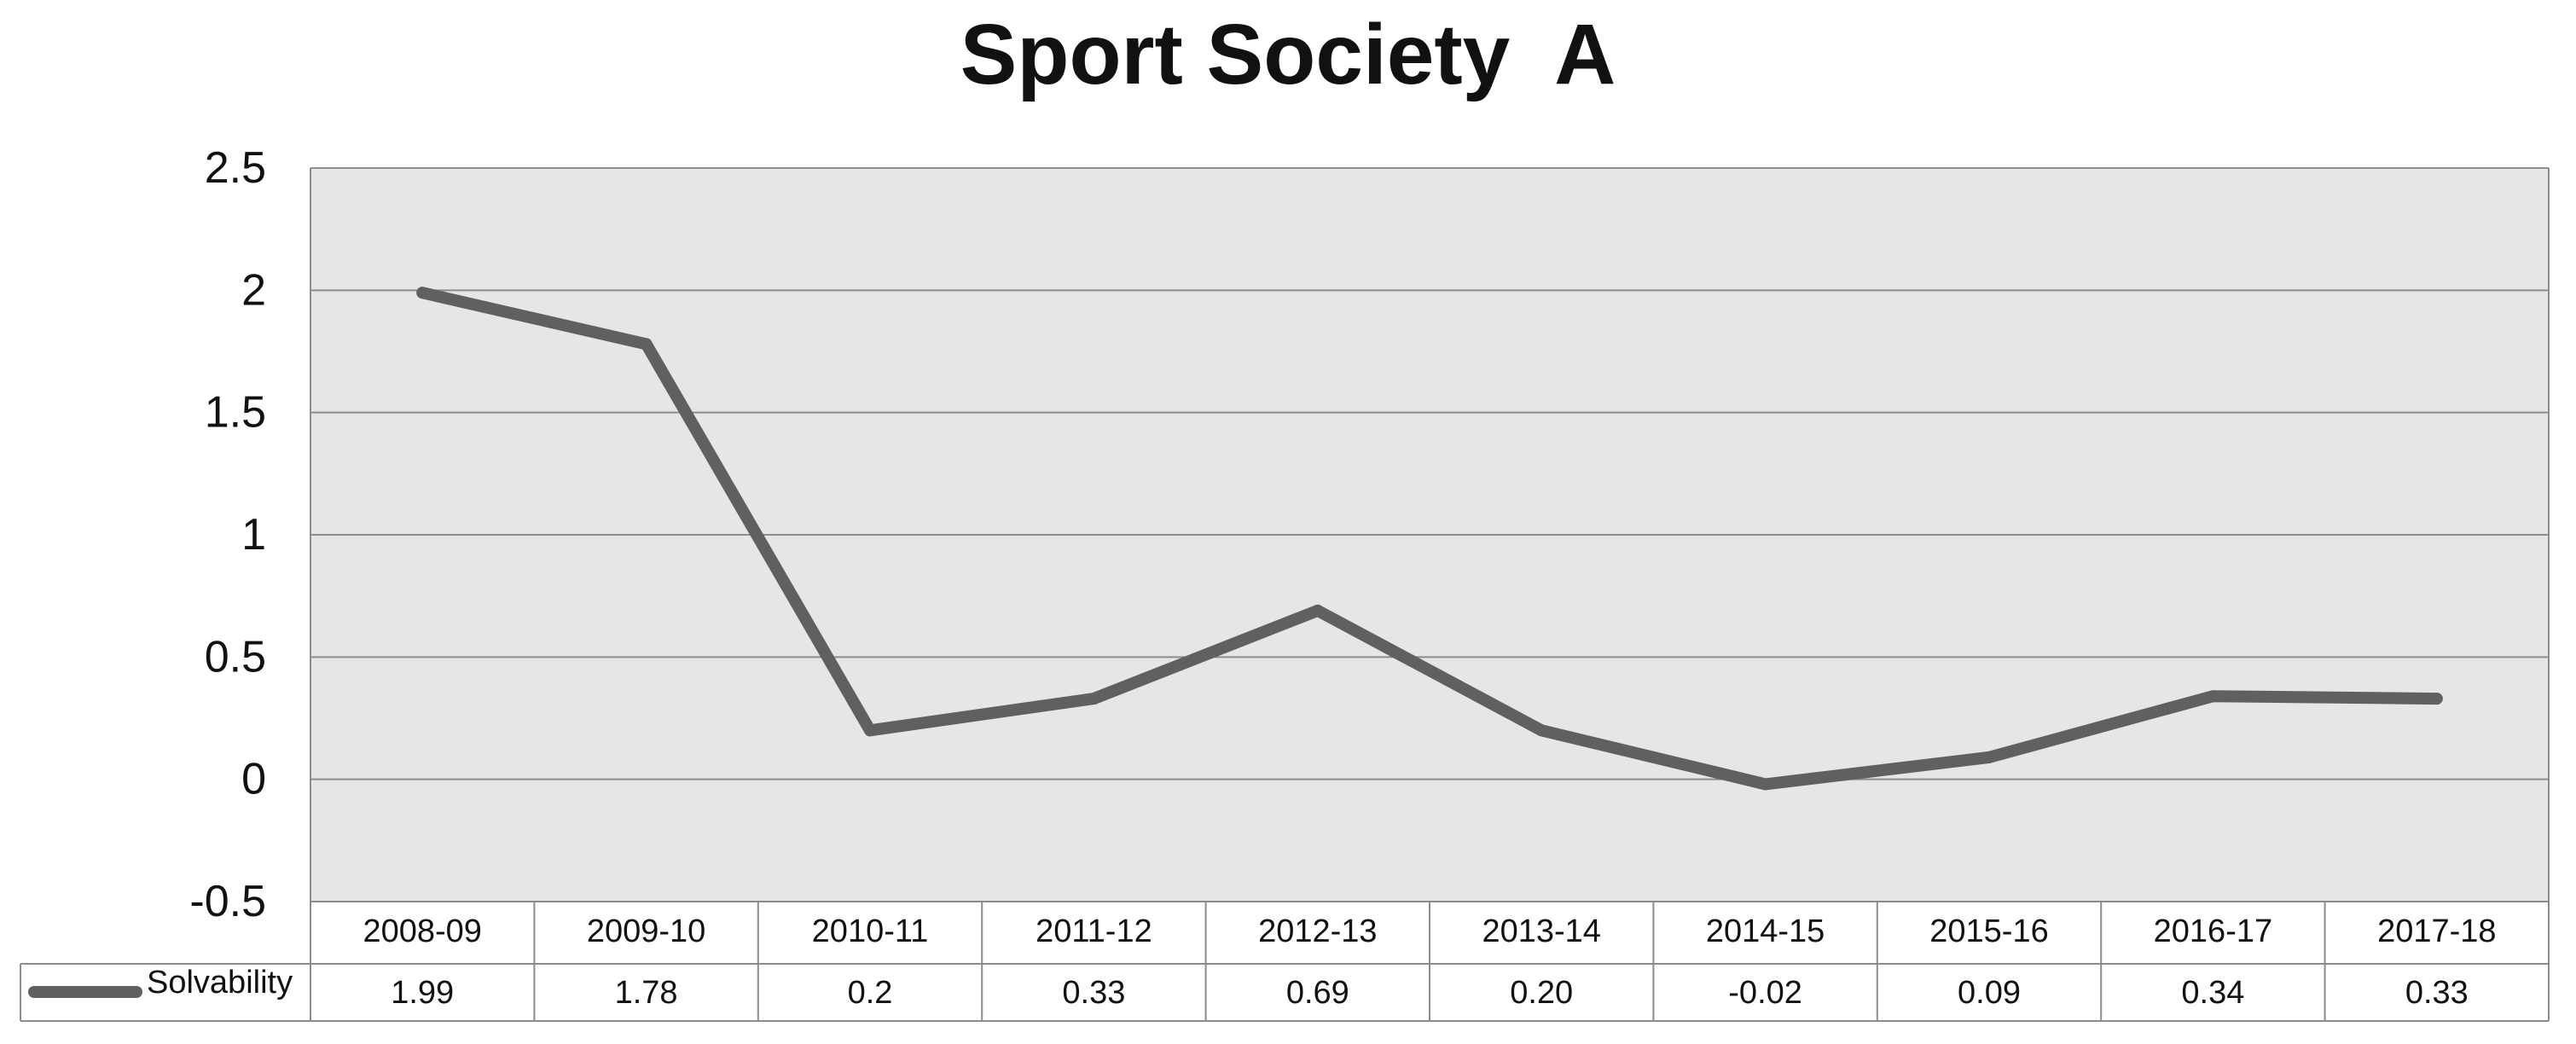 This screenshot has width=2576, height=1044. What do you see at coordinates (220, 982) in the screenshot?
I see `legend-label: Solvability` at bounding box center [220, 982].